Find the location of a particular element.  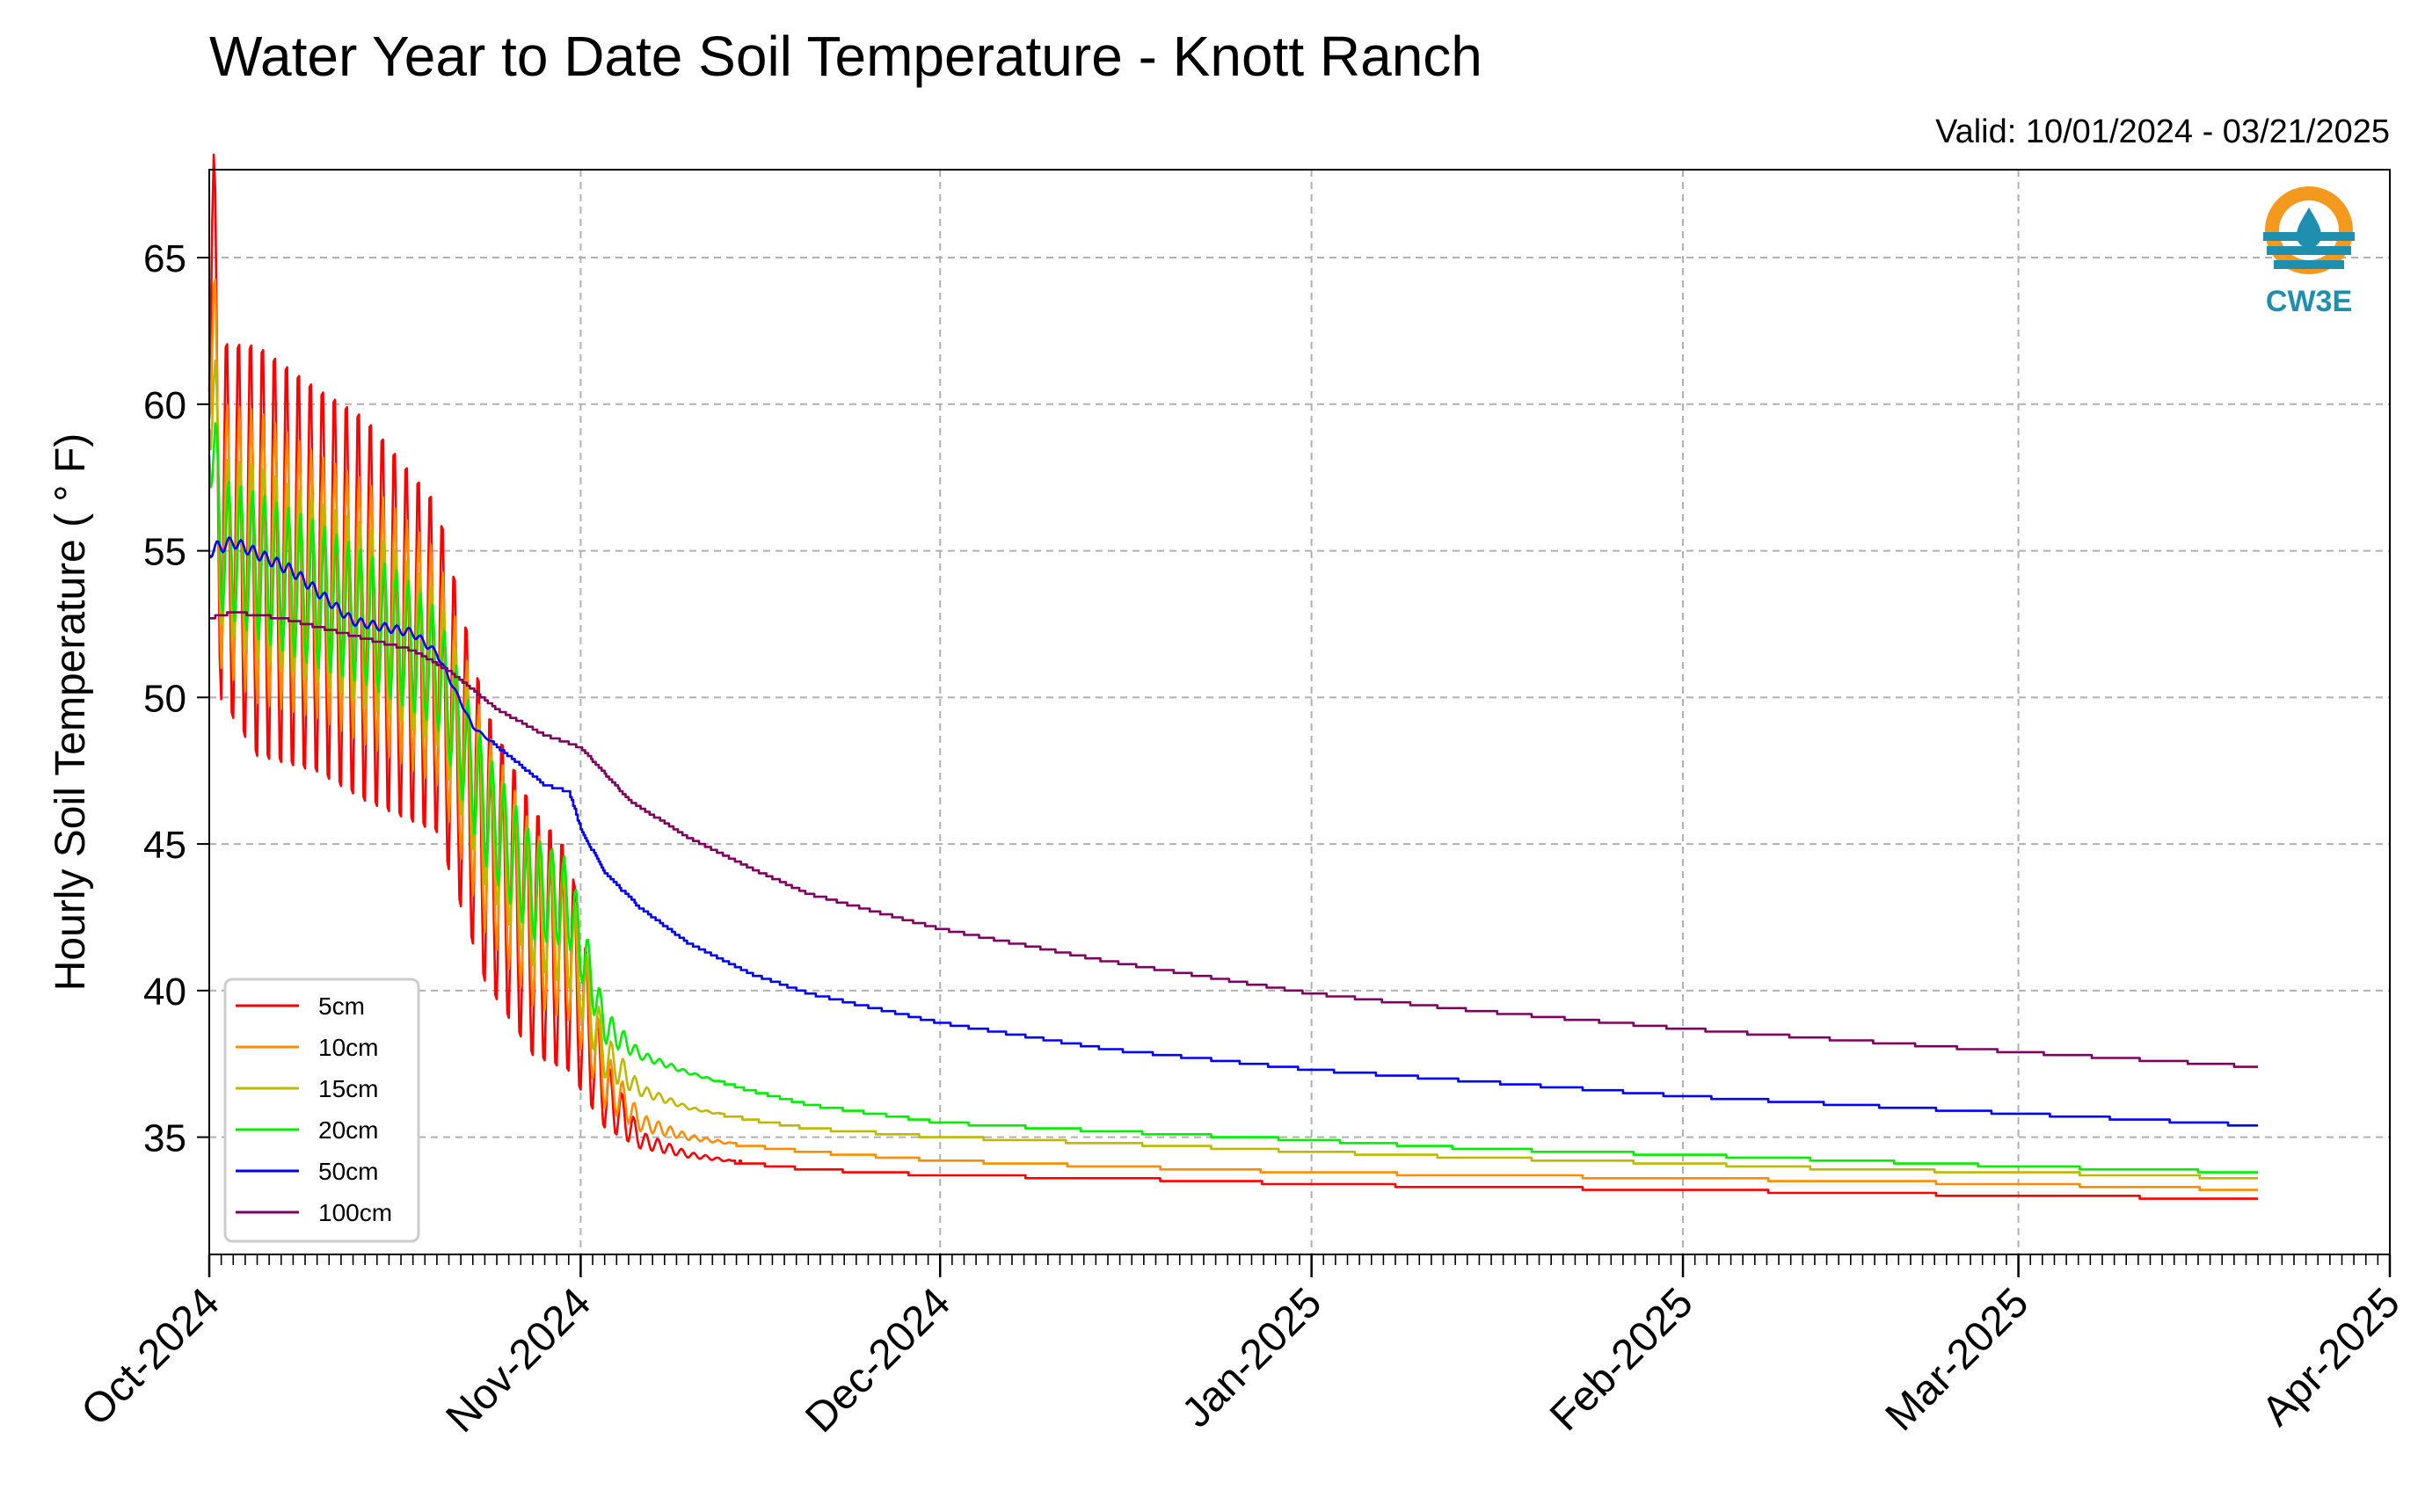

legend-label: 5cm is located at coordinates (341, 1006).